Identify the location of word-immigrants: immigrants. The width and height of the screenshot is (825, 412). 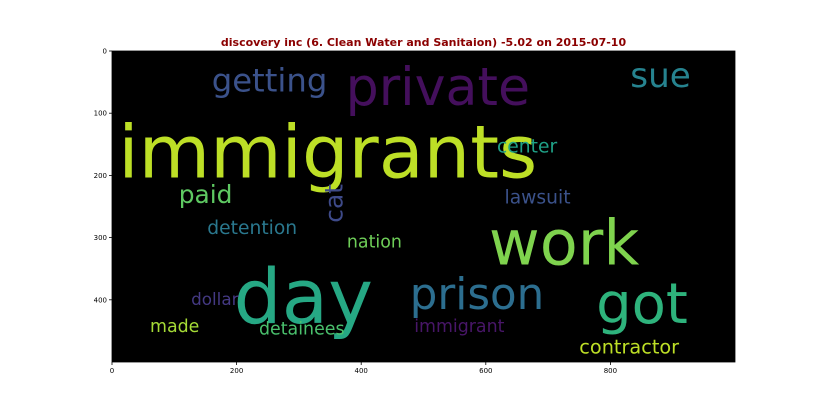
(327, 152).